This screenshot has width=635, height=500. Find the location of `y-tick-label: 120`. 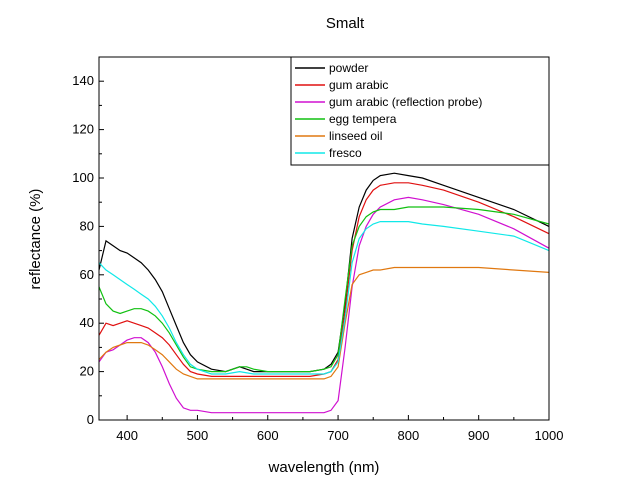

y-tick-label: 120 is located at coordinates (83, 129).